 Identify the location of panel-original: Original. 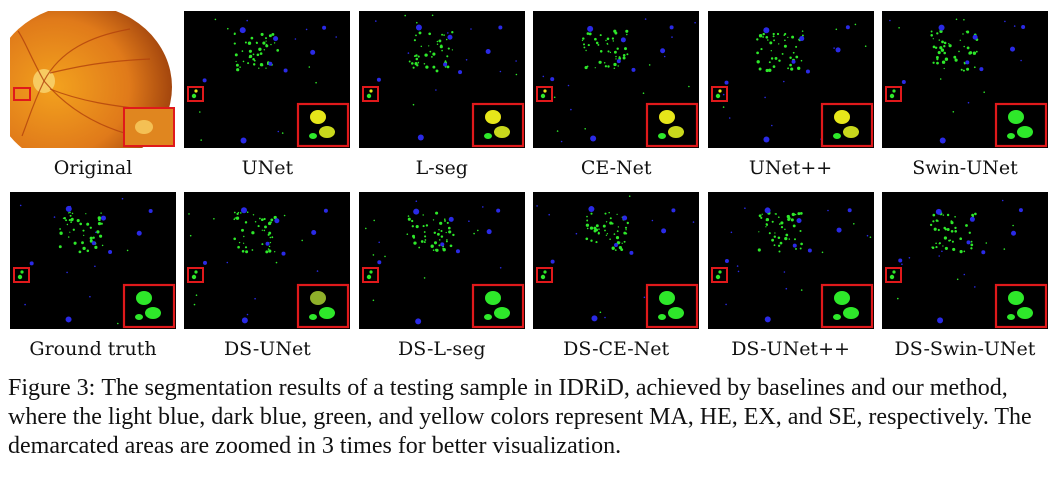
(93, 95).